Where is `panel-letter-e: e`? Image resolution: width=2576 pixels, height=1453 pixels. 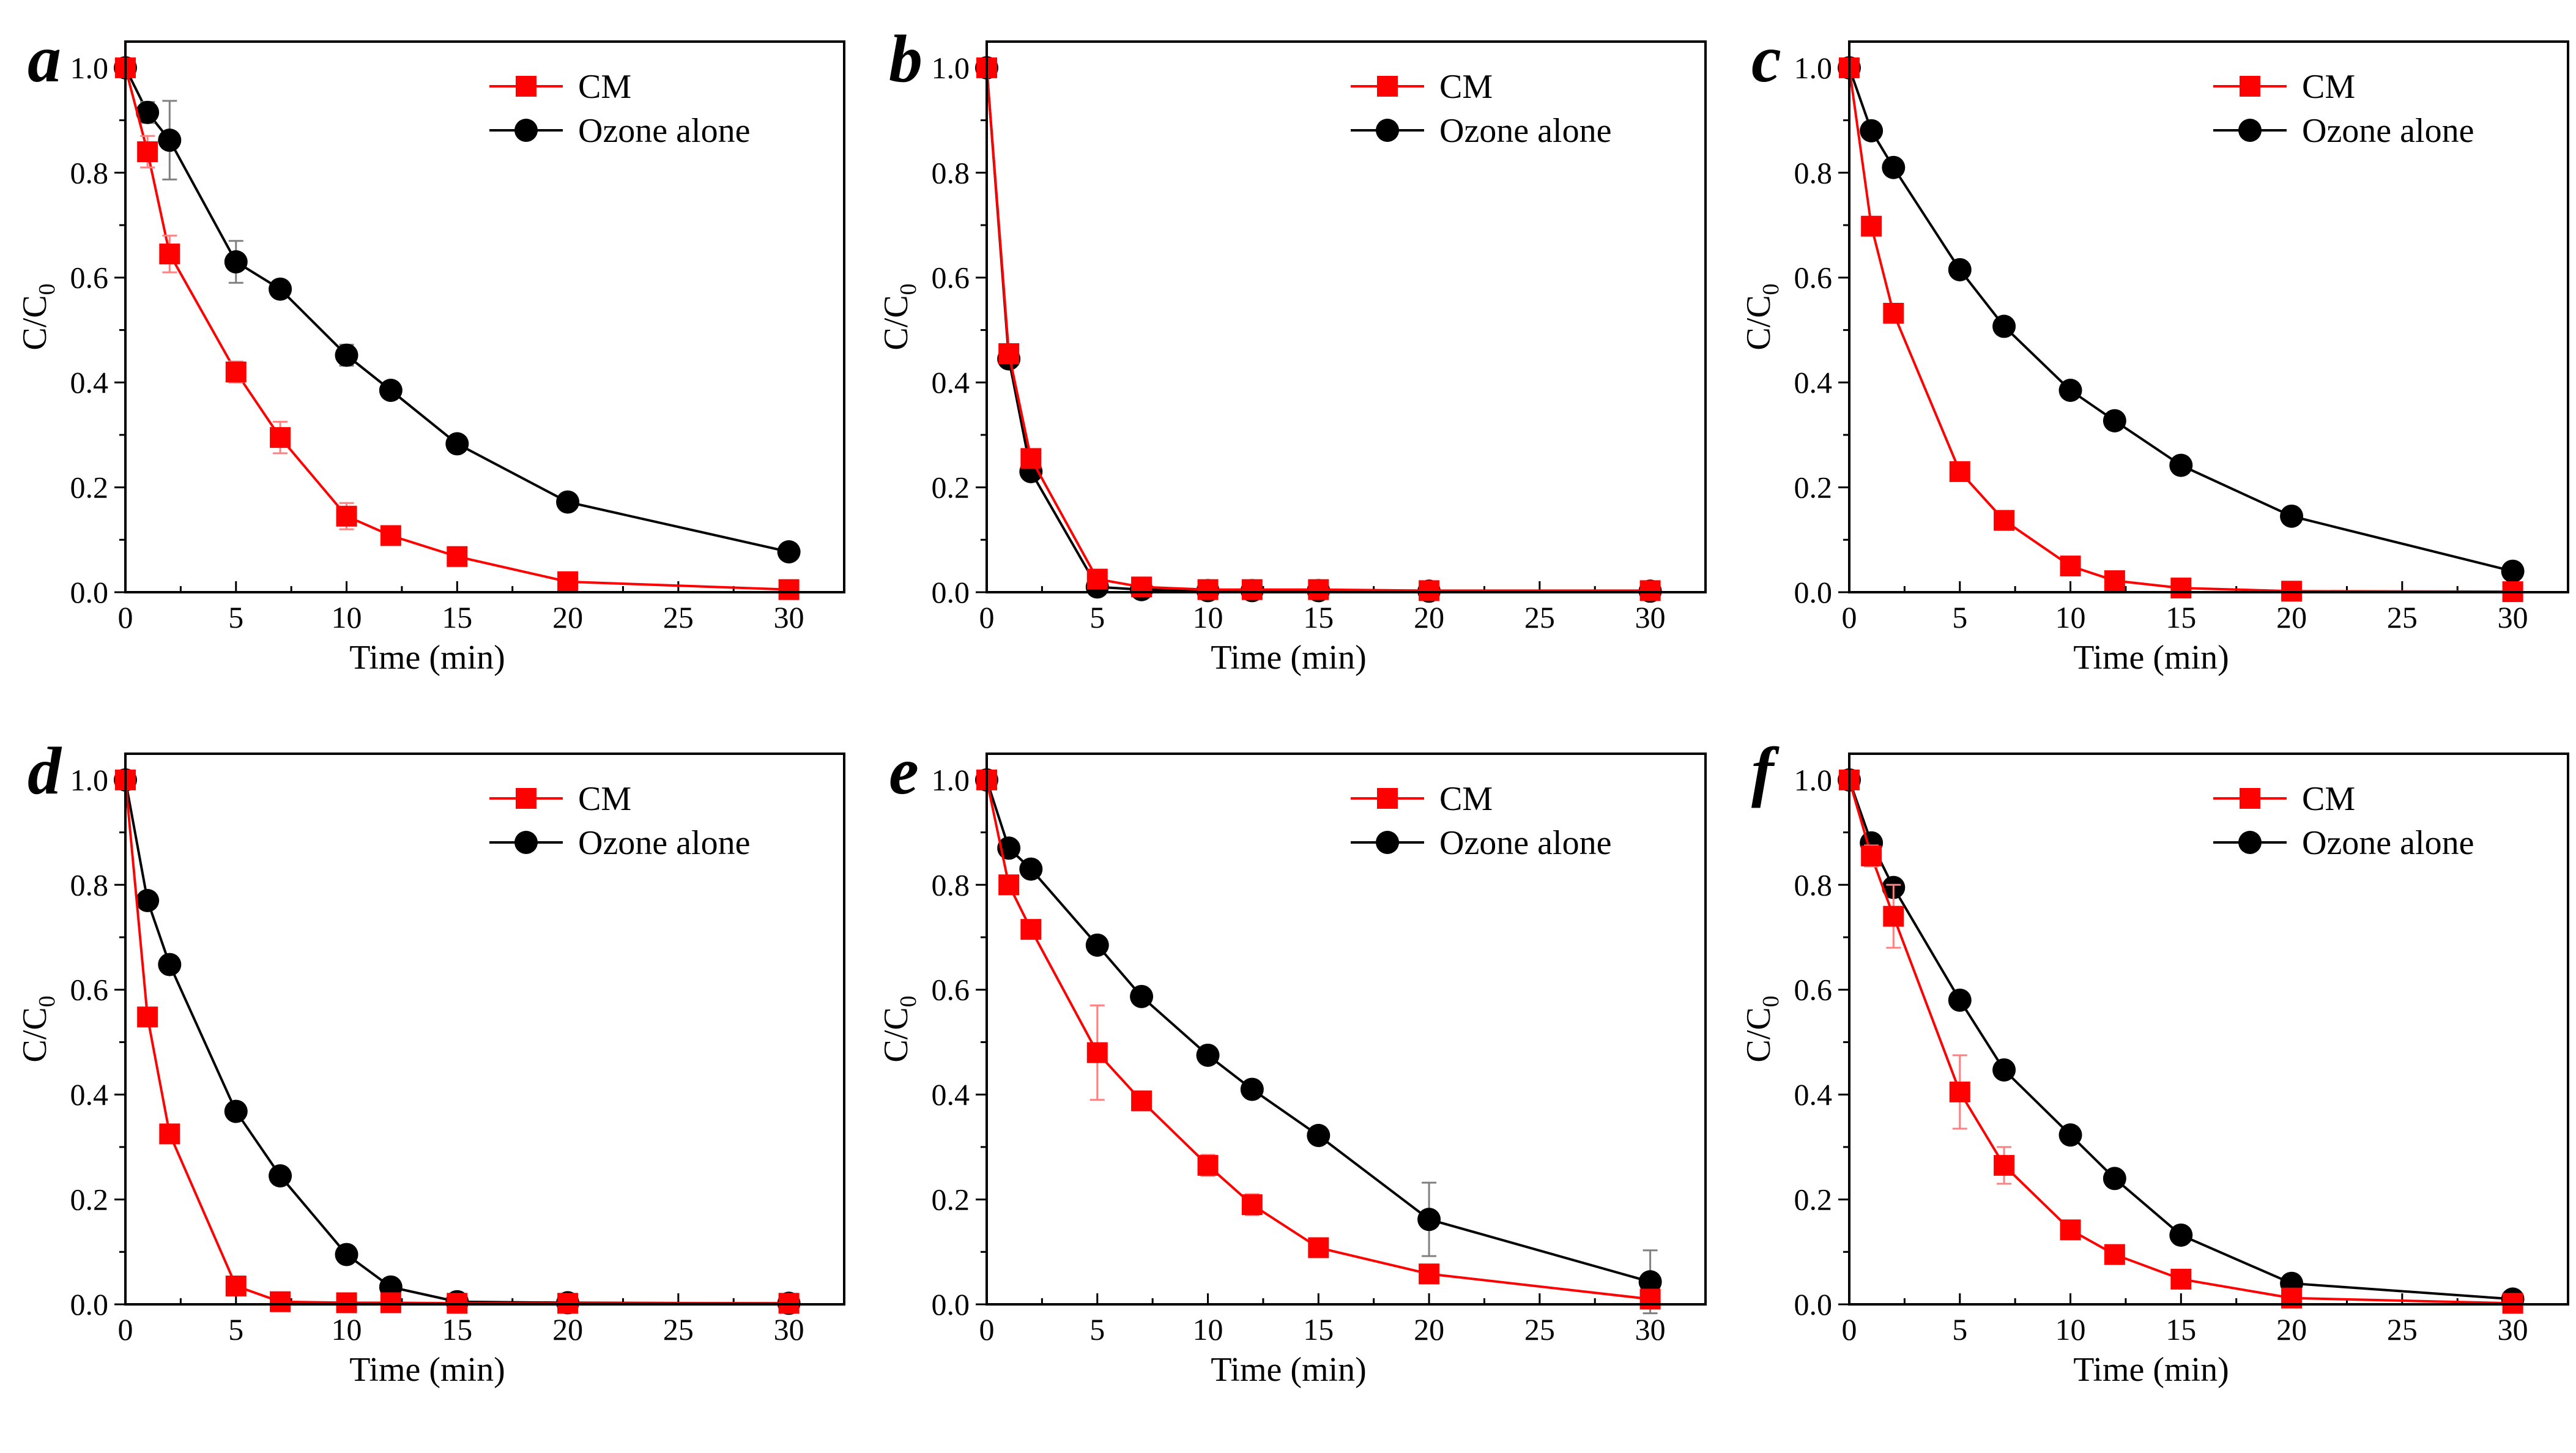 panel-letter-e: e is located at coordinates (904, 771).